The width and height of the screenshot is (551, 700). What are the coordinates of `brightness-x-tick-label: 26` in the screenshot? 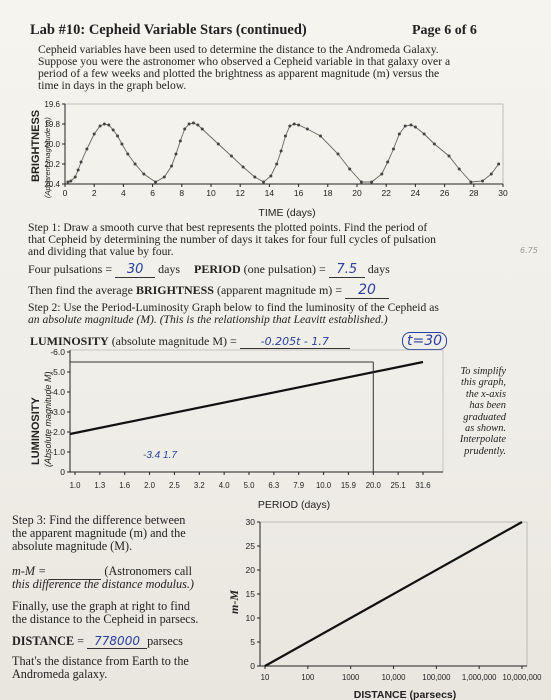 It's located at (445, 193).